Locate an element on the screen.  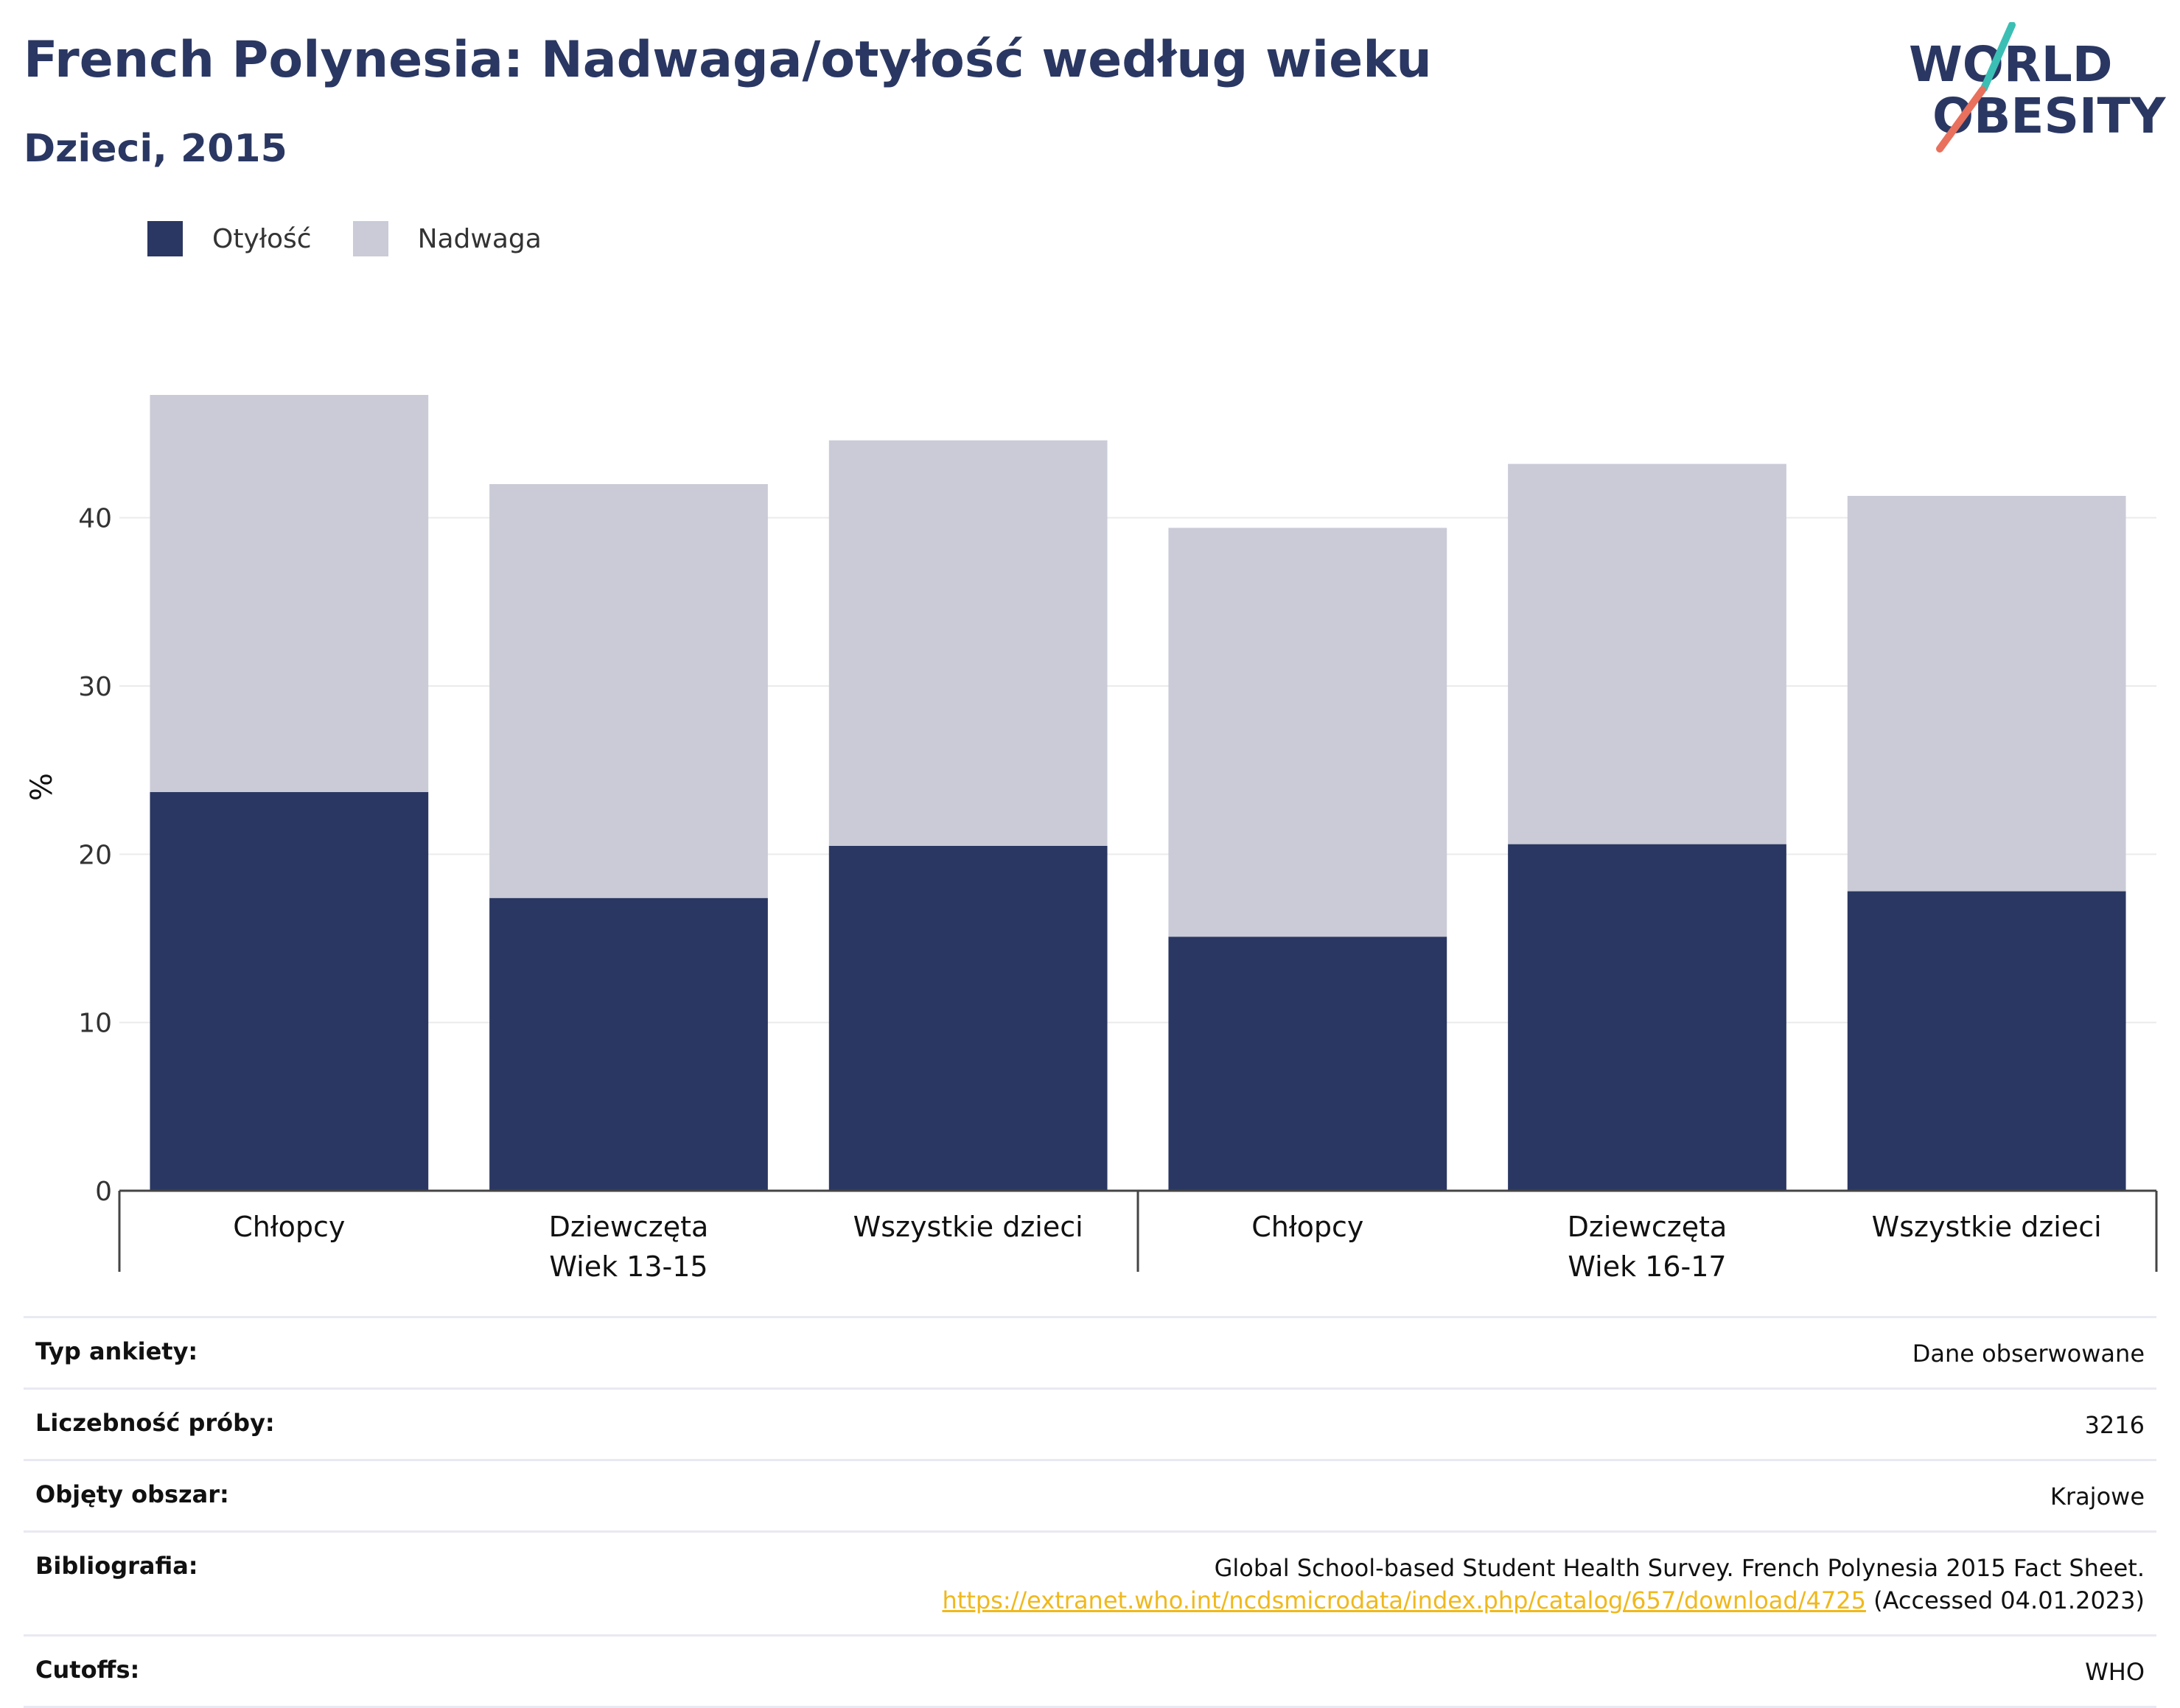
info-label: Bibliografia: is located at coordinates (117, 1566).